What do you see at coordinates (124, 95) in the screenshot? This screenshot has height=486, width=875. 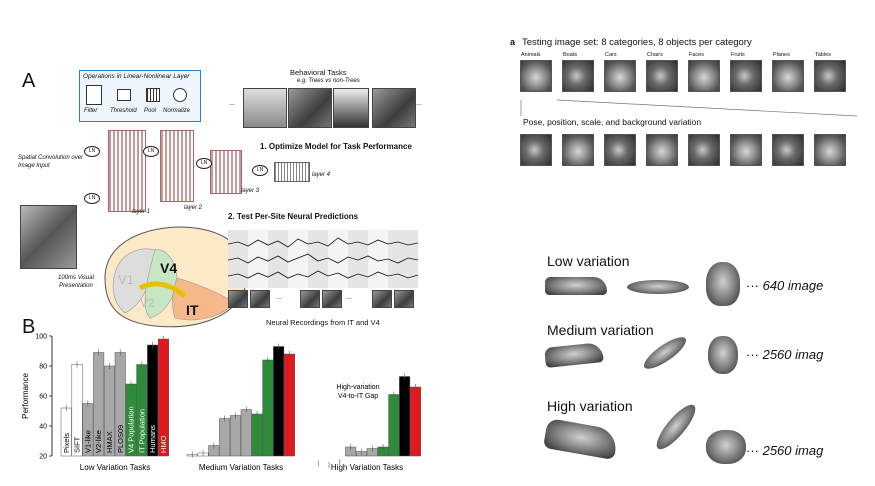 I see `threshold-icon` at bounding box center [124, 95].